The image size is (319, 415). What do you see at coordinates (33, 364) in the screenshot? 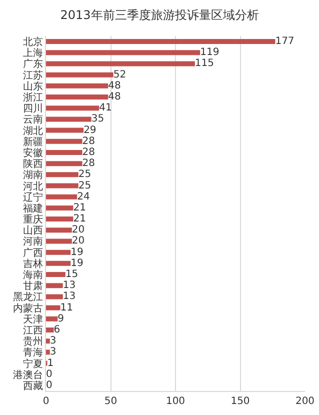
I see `y-tick-label: 宁夏` at bounding box center [33, 364].